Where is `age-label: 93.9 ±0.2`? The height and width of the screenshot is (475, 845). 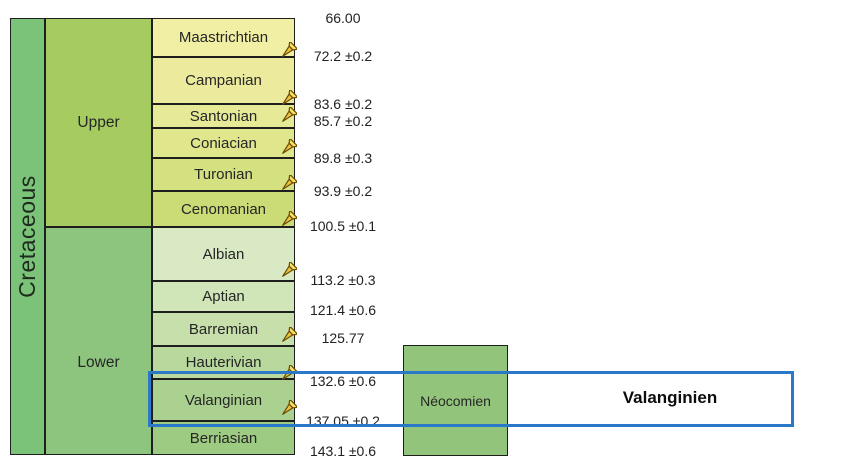 age-label: 93.9 ±0.2 is located at coordinates (343, 191).